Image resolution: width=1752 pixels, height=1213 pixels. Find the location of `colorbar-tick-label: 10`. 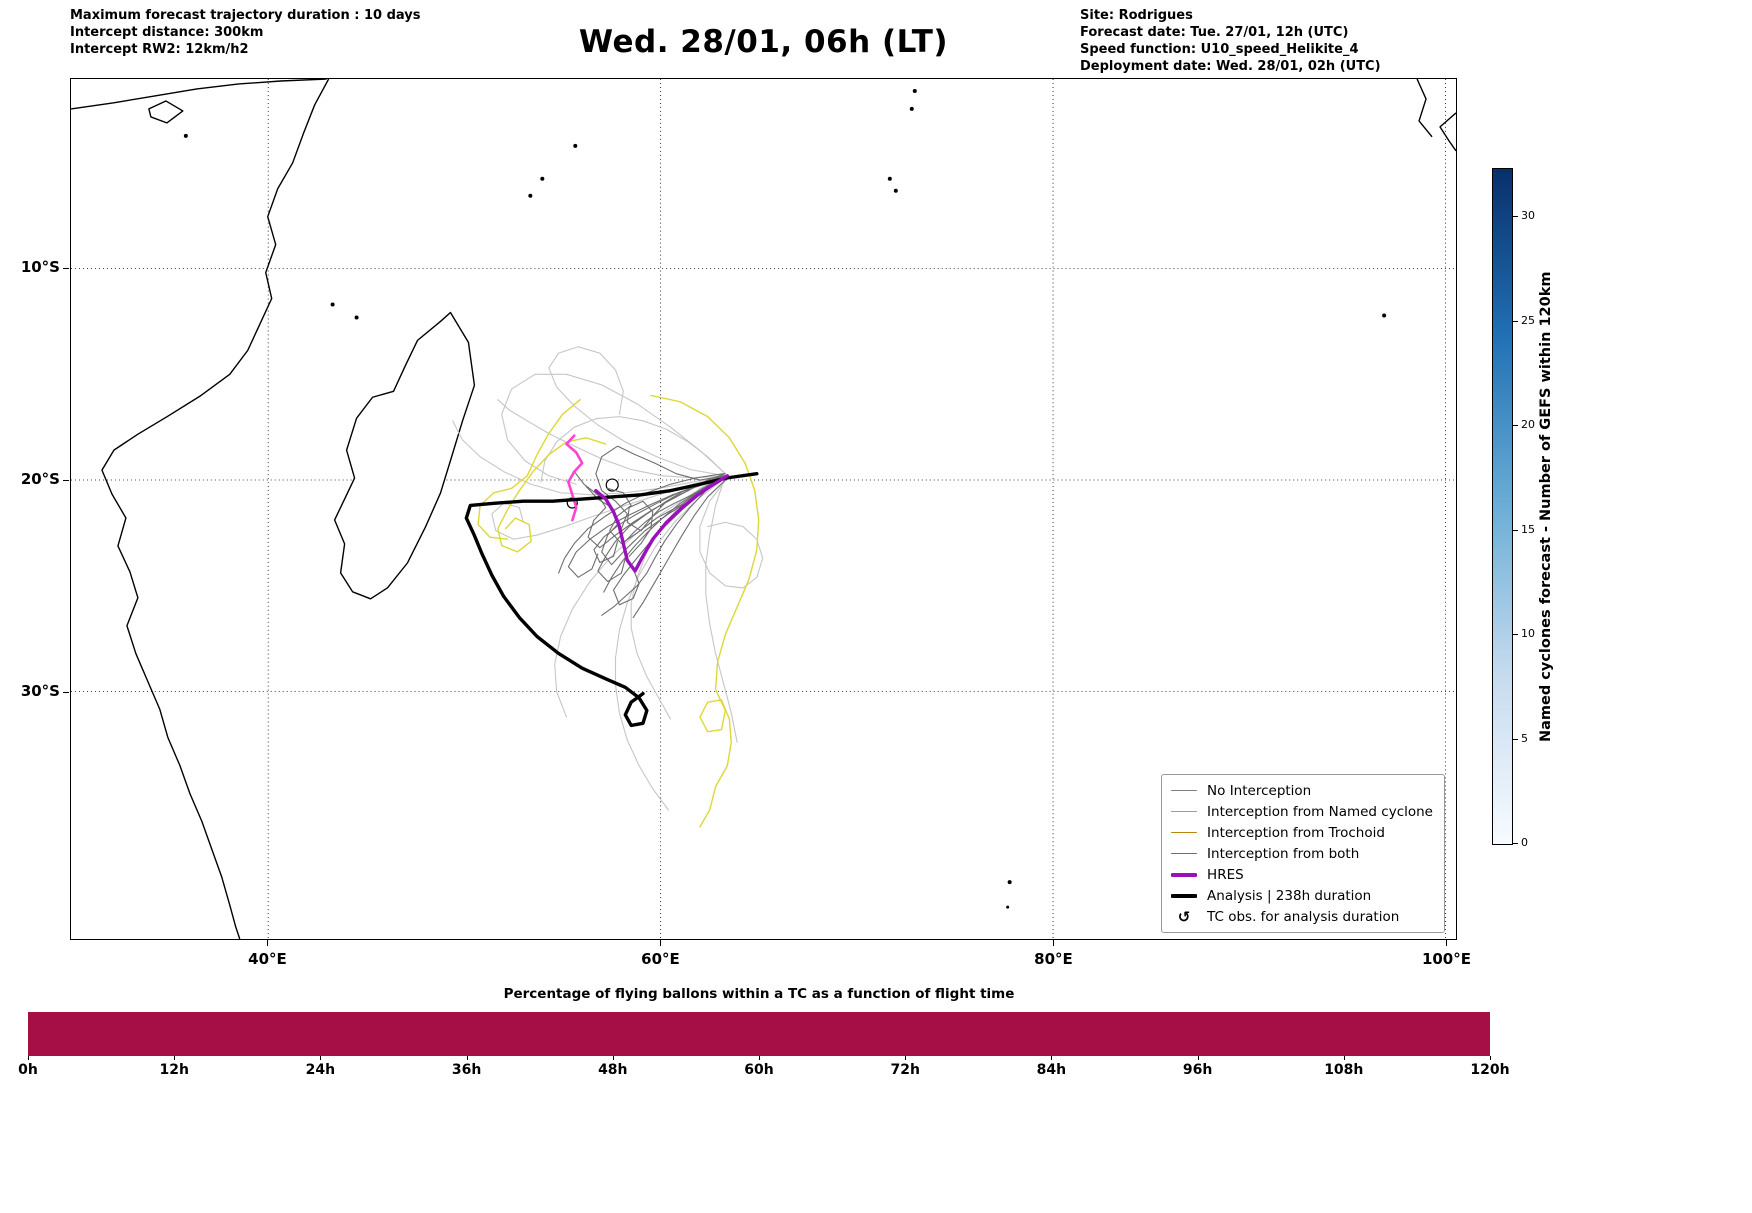

colorbar-tick-label: 10 is located at coordinates (1528, 634).